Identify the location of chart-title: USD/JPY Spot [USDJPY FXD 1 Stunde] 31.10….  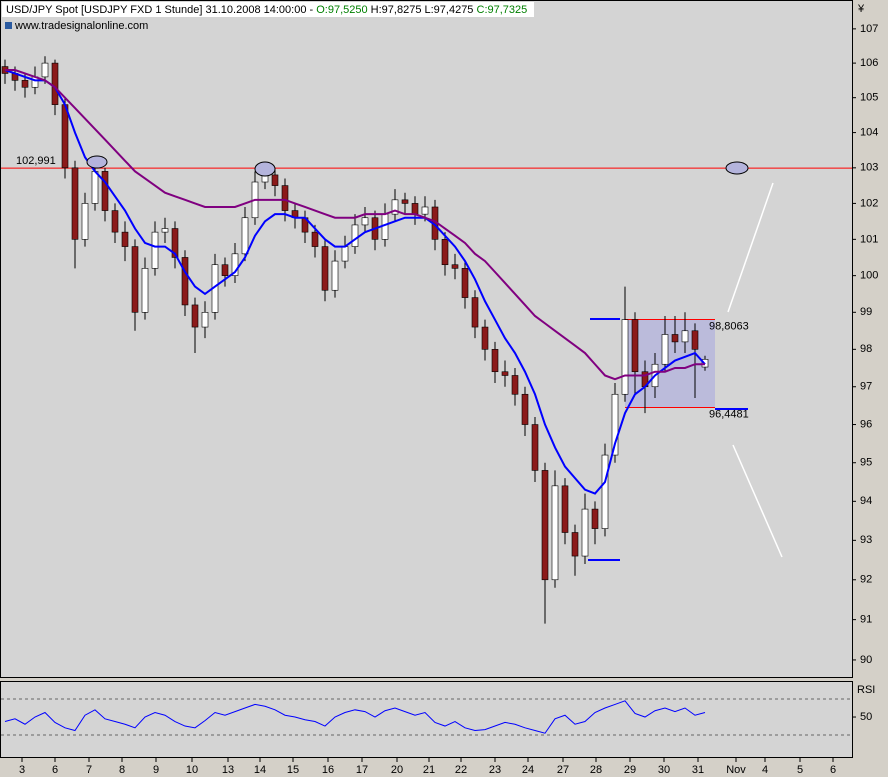
(159, 10).